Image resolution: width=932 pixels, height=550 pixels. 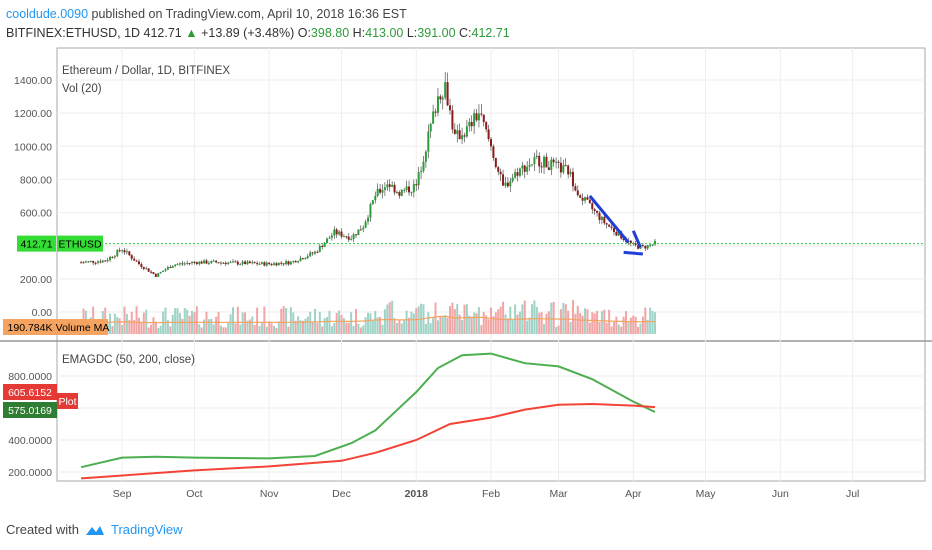 I want to click on high-label: H:, so click(x=359, y=33).